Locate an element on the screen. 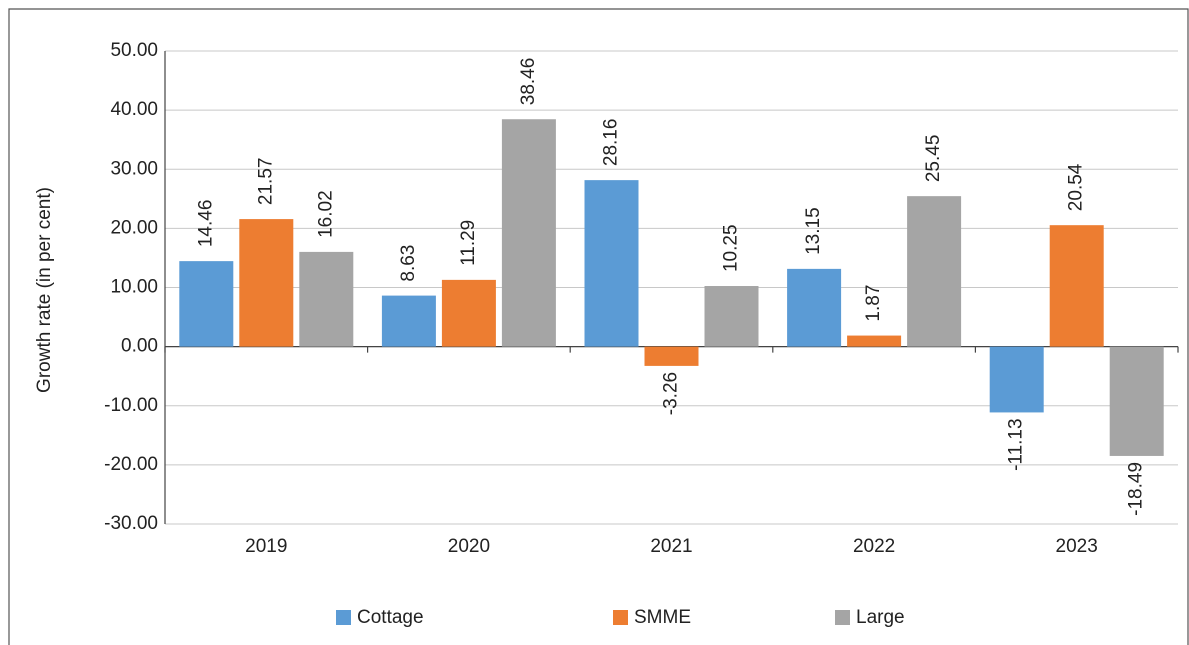 The width and height of the screenshot is (1189, 645). data-label: 1.87 is located at coordinates (873, 303).